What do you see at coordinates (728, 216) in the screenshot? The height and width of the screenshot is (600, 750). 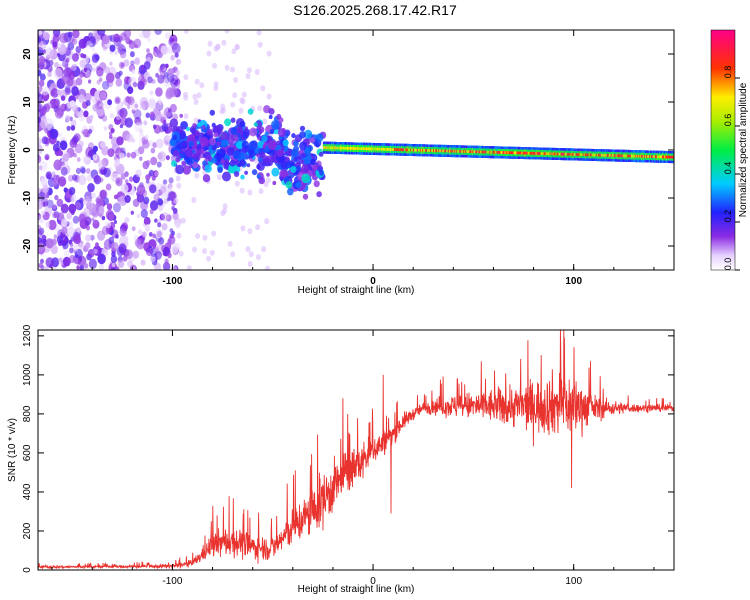 I see `colorbar-tick-label: 0.2` at bounding box center [728, 216].